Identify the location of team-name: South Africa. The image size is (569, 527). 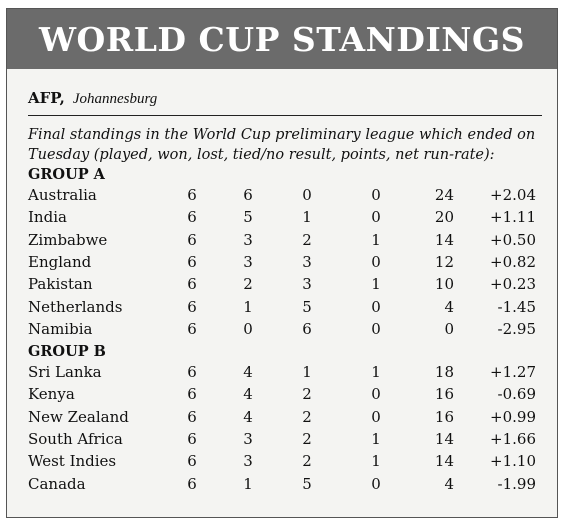
(75, 439).